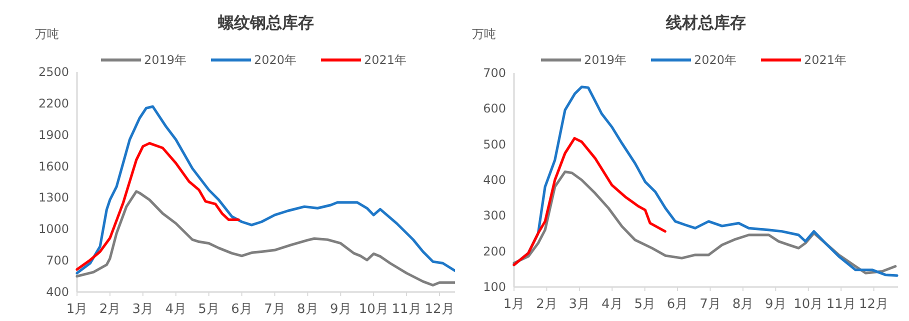 Image resolution: width=909 pixels, height=321 pixels. Describe the element at coordinates (53, 135) in the screenshot. I see `y-tick-label: 1900` at that location.